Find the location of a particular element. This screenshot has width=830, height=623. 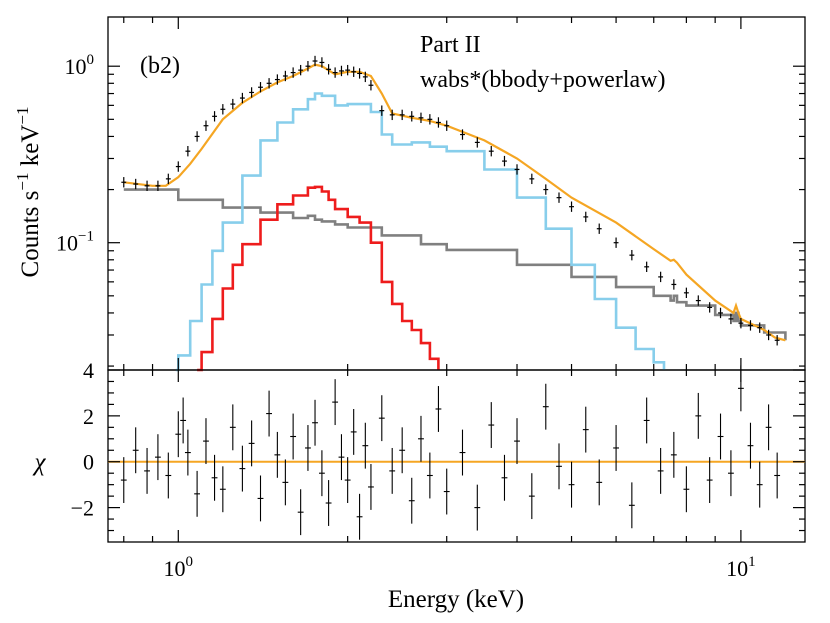

ylabel-exp2: −1 is located at coordinates (22, 116).